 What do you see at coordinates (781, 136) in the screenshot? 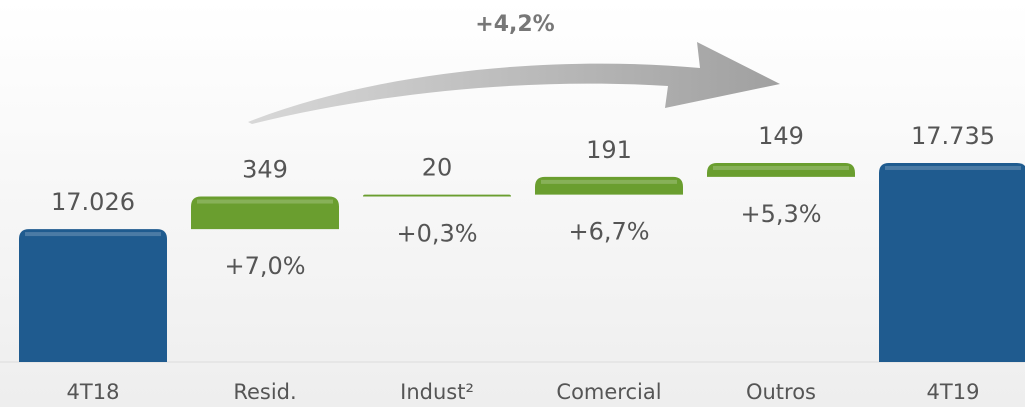
I see `value-label: 149` at bounding box center [781, 136].